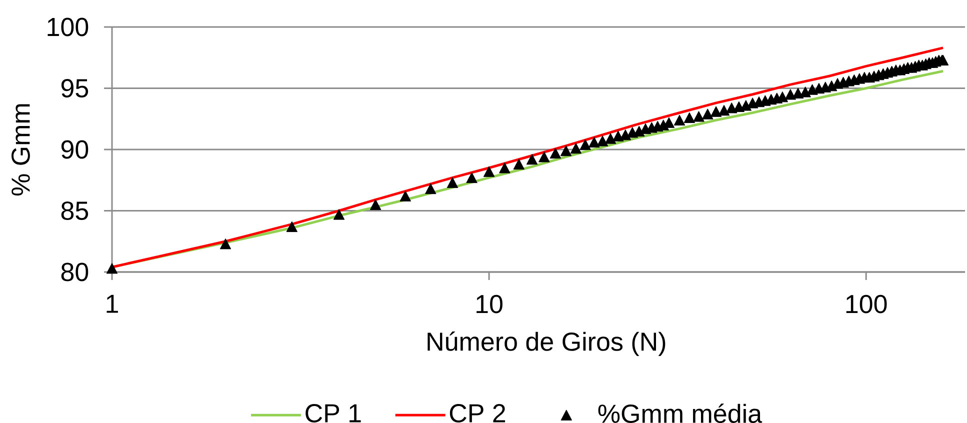  Describe the element at coordinates (74, 88) in the screenshot. I see `y-tick-label: 95` at that location.